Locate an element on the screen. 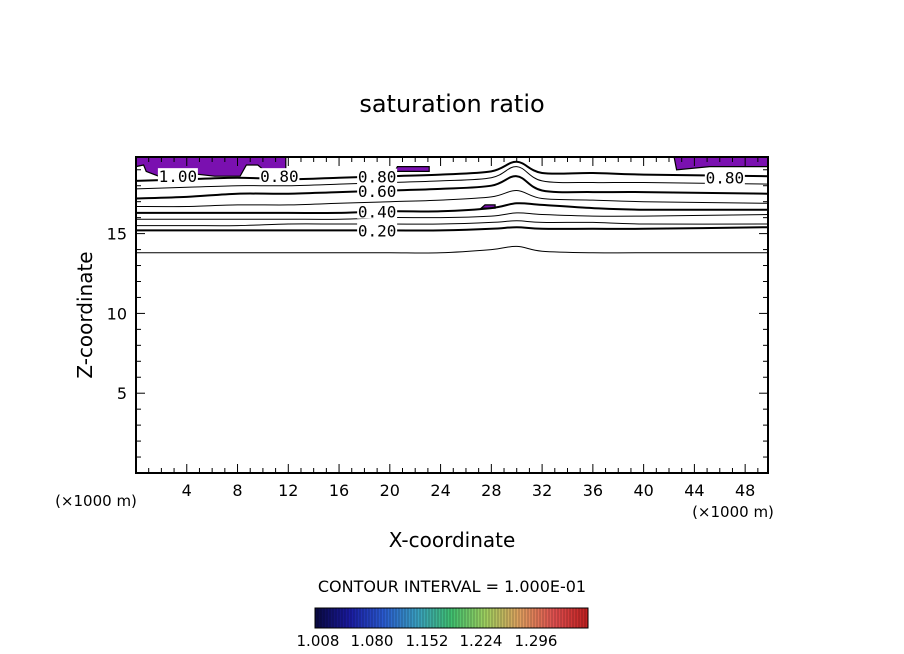 The width and height of the screenshot is (904, 654). y-tick-labels: 5 10 15 is located at coordinates (117, 314).